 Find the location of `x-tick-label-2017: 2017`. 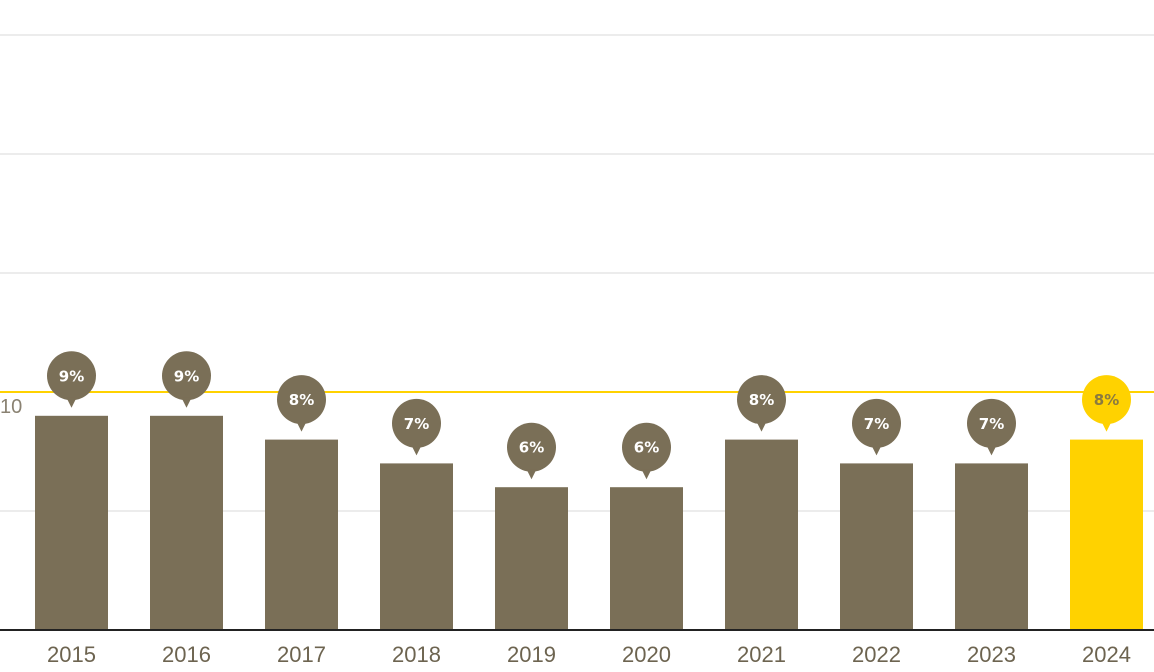

x-tick-label-2017: 2017 is located at coordinates (301, 654).